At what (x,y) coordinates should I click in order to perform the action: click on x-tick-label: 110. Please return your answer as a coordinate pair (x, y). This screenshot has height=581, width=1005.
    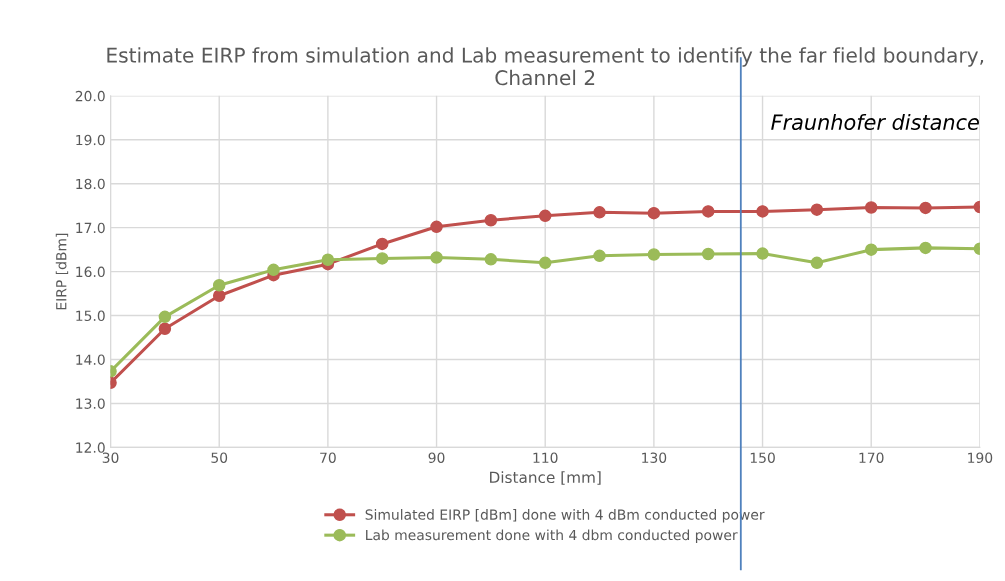
    Looking at the image, I should click on (545, 457).